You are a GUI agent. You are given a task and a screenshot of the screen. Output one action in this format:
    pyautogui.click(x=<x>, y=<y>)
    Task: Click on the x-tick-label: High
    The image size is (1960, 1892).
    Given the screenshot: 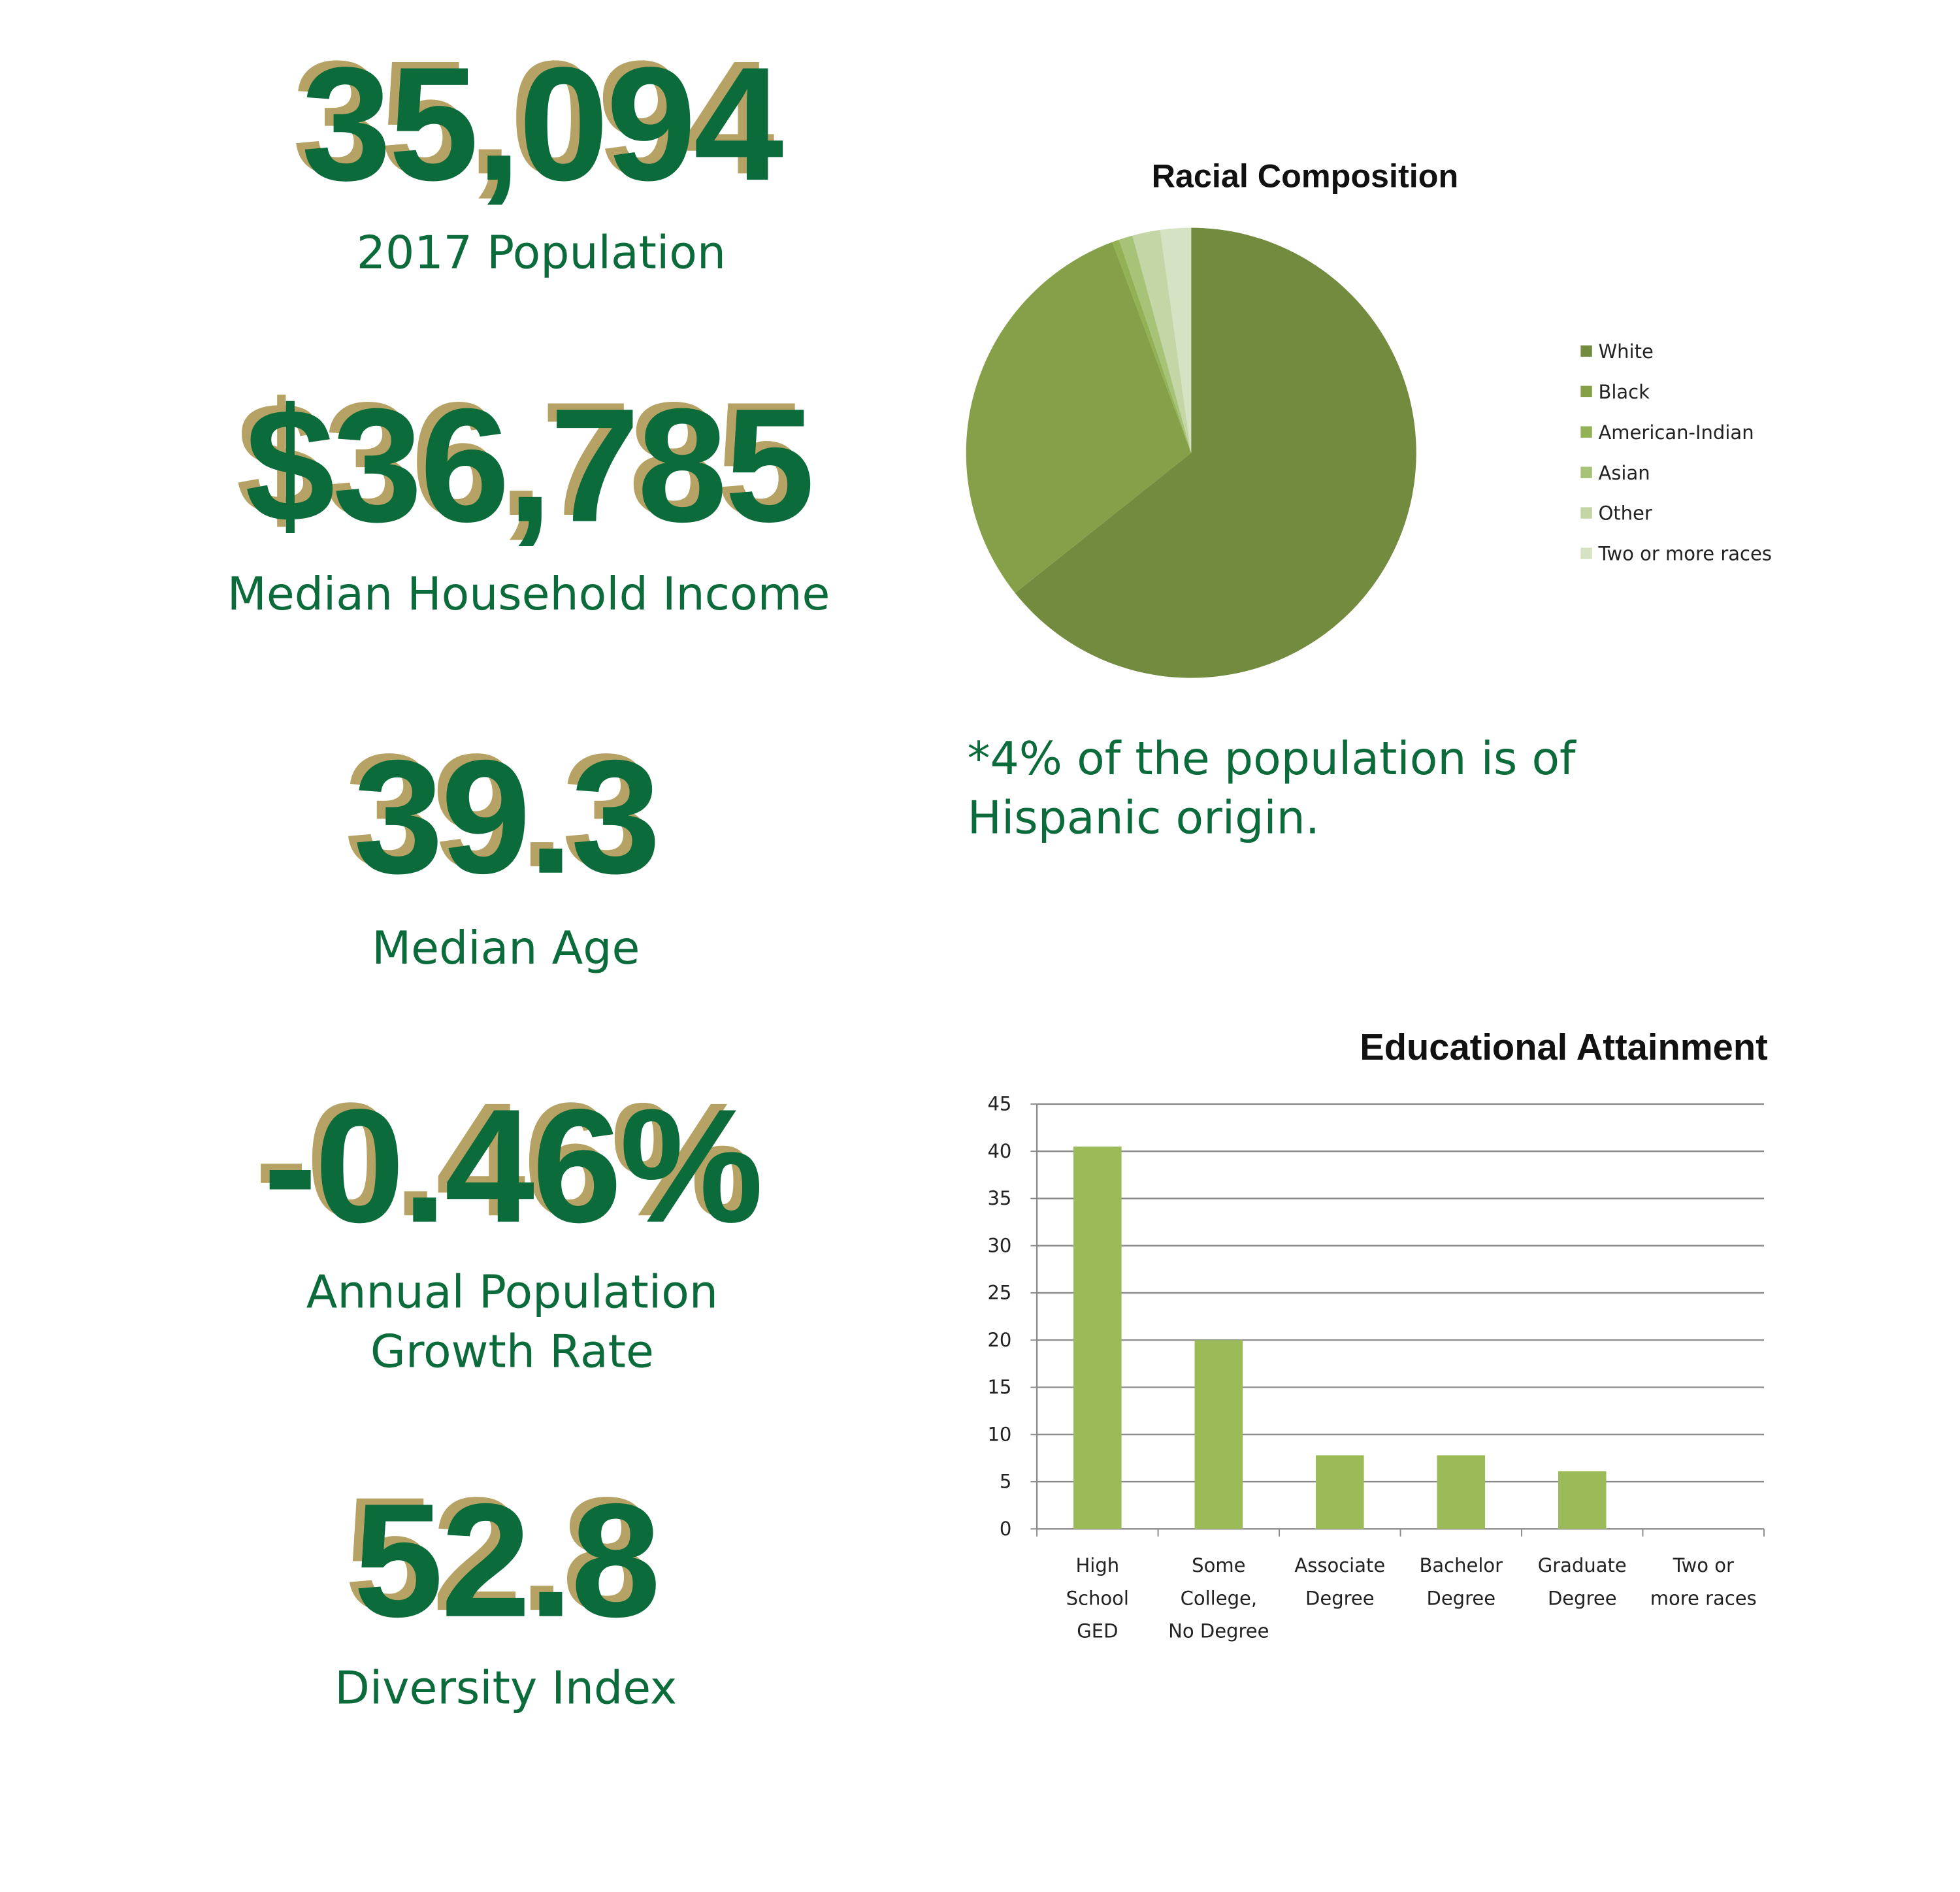 What is the action you would take?
    pyautogui.click(x=1097, y=1565)
    